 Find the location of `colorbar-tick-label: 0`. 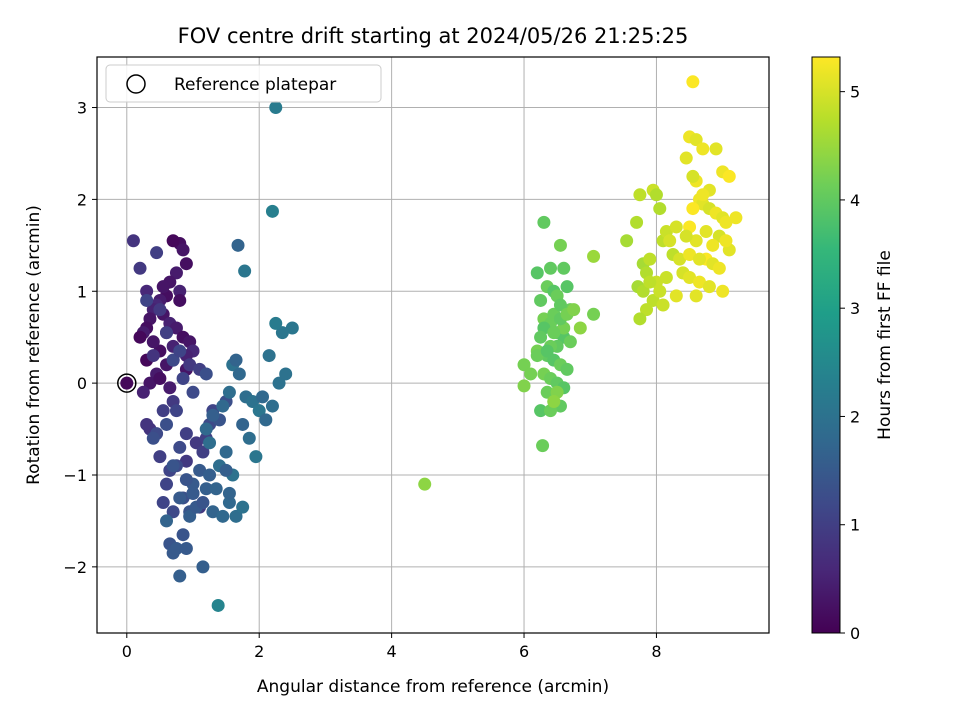

colorbar-tick-label: 0 is located at coordinates (855, 633).